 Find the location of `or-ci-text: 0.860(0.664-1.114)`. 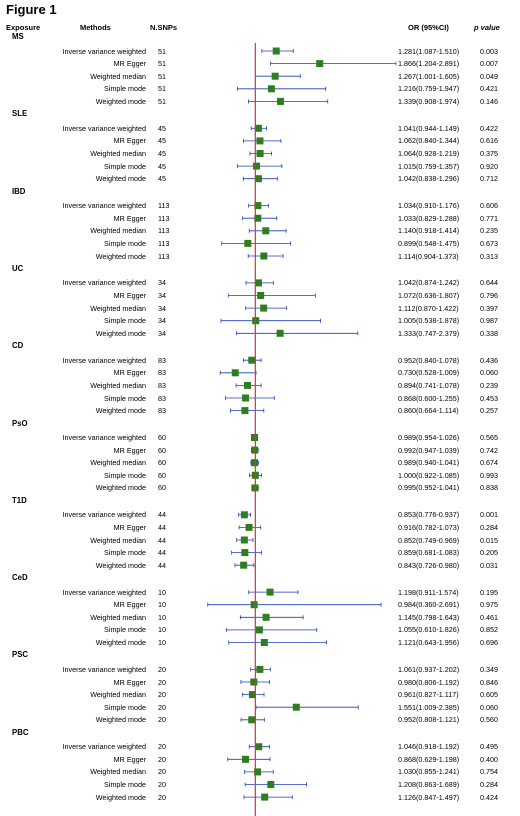

or-ci-text: 0.860(0.664-1.114) is located at coordinates (428, 411).